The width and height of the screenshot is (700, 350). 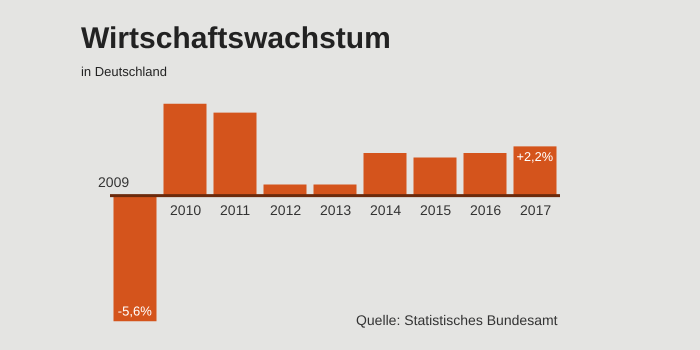 I want to click on data-label: -5,6%, so click(x=135, y=310).